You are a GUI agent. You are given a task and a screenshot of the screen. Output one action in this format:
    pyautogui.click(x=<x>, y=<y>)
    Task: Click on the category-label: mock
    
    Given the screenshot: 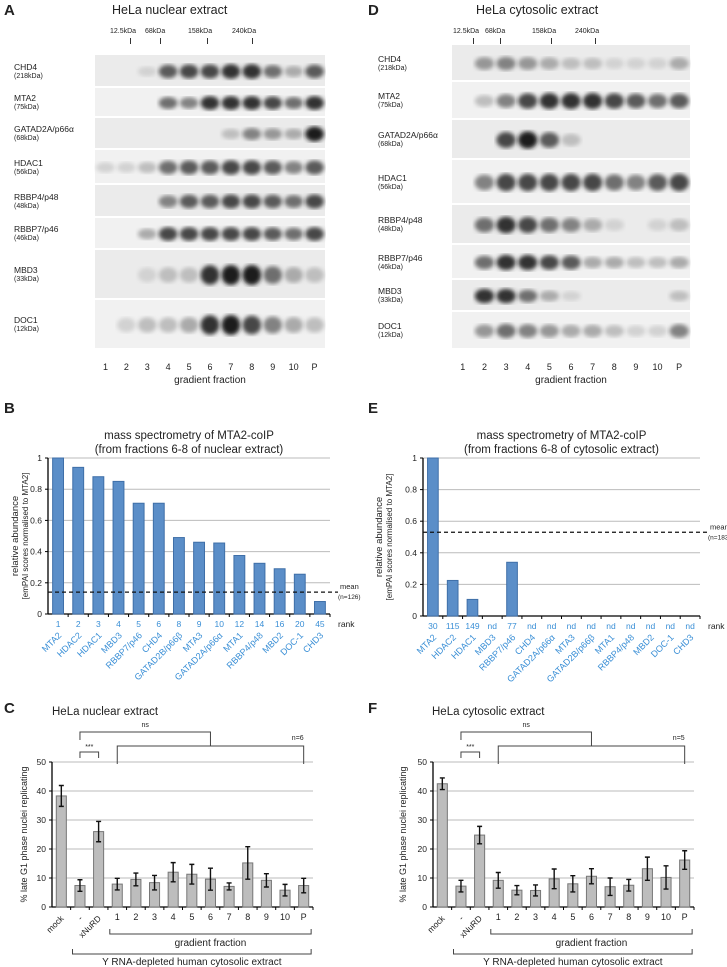 What is the action you would take?
    pyautogui.click(x=436, y=924)
    